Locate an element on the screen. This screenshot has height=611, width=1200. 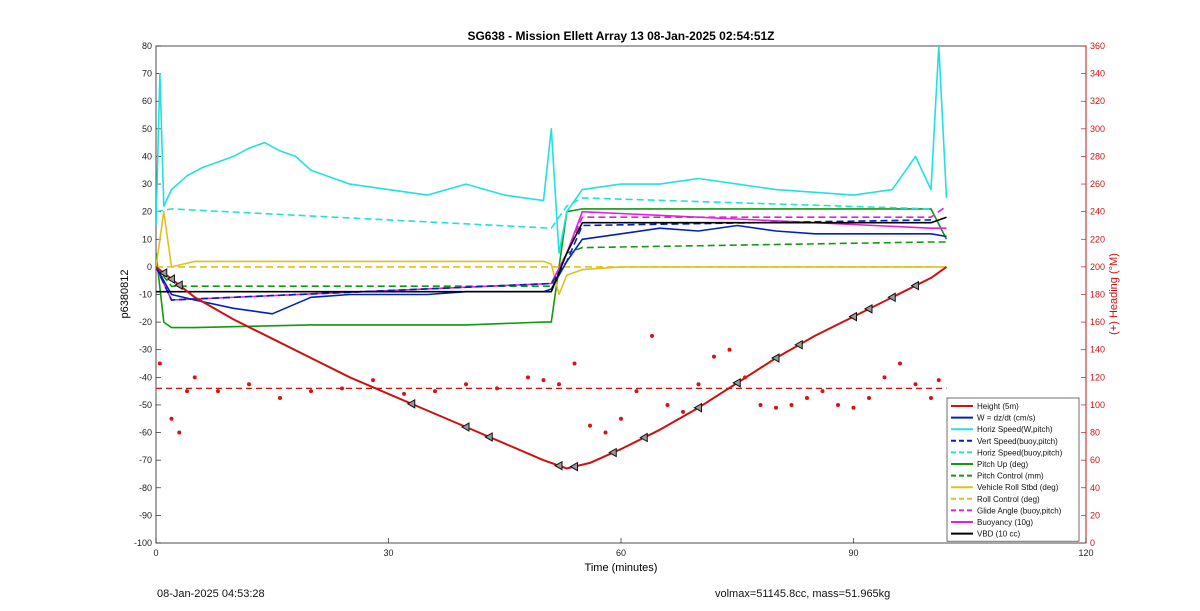
y-tick-label: 40 is located at coordinates (147, 156).